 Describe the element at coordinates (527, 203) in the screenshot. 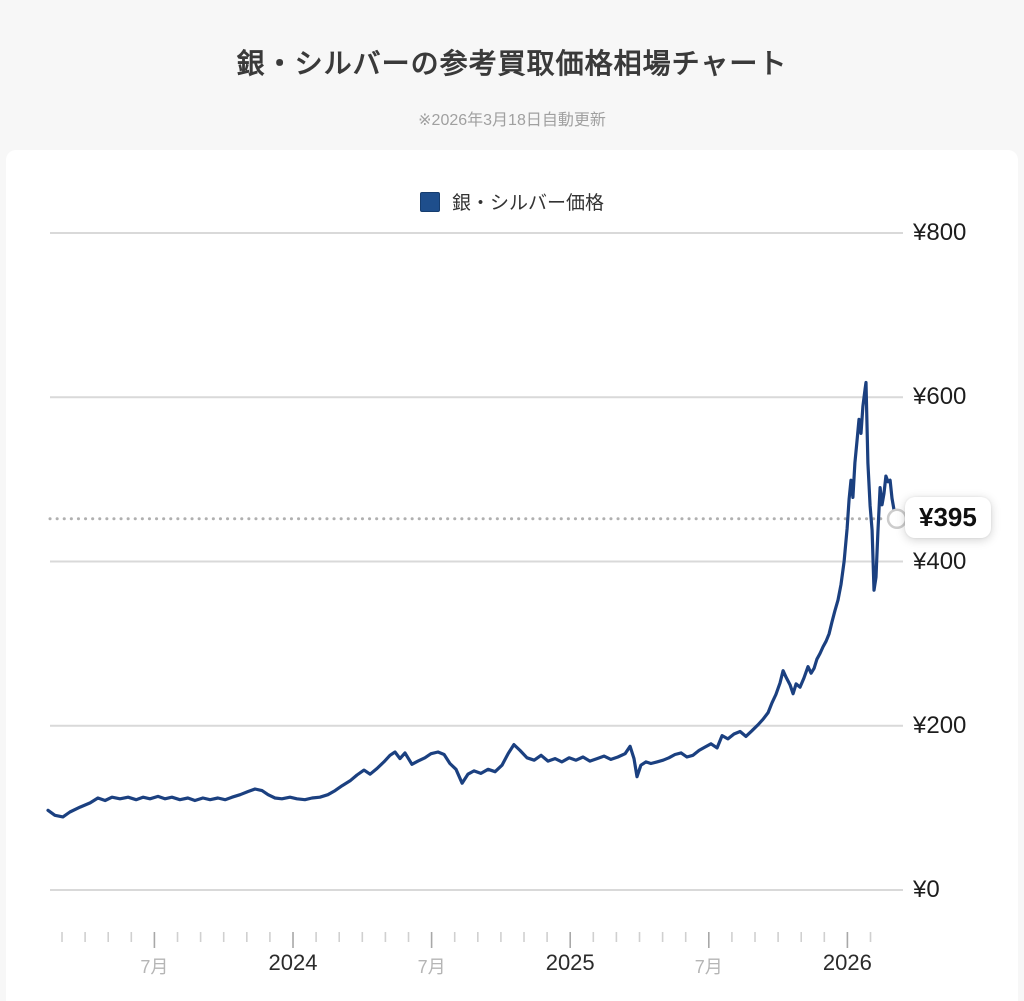

I see `legend-label: 銀・シルバー価格` at that location.